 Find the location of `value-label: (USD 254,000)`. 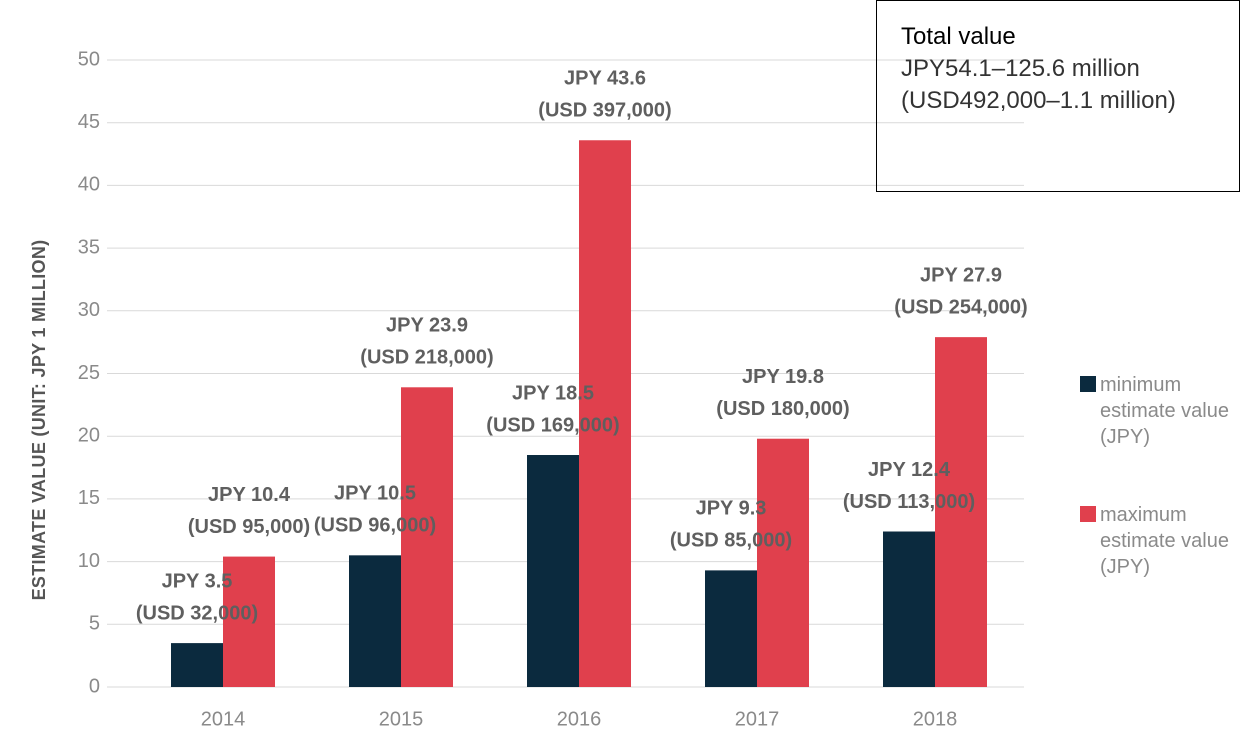

value-label: (USD 254,000) is located at coordinates (960, 307).